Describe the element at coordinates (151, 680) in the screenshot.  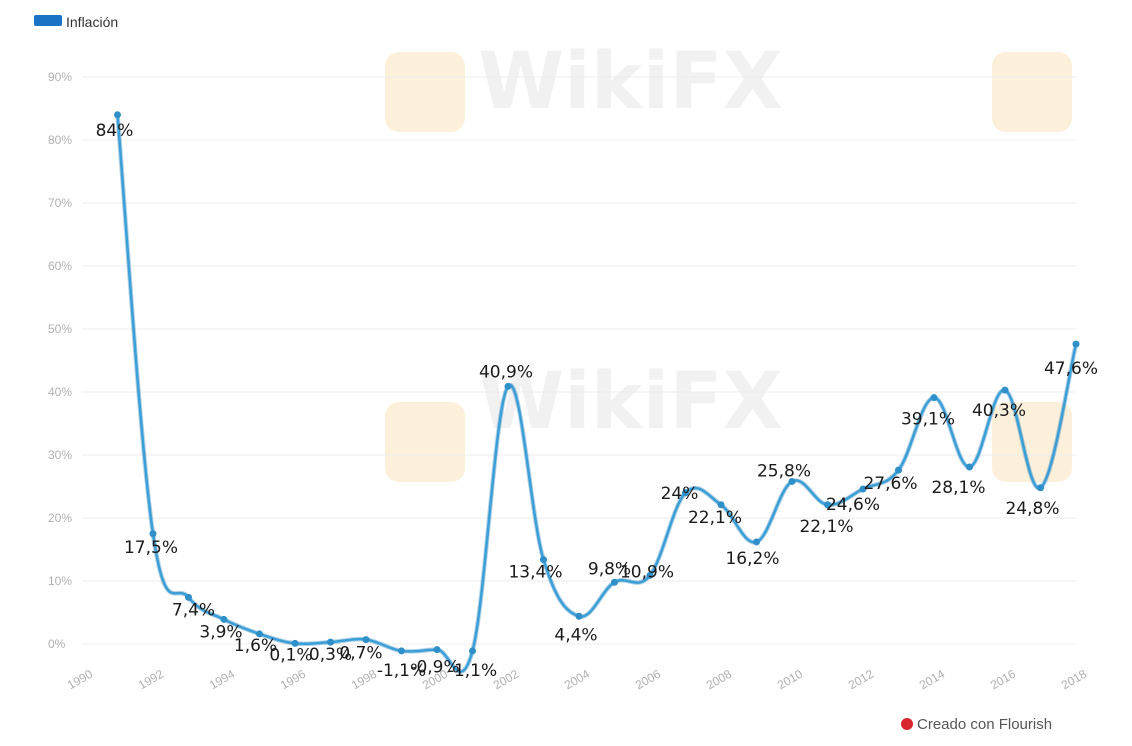
I see `x-tick-label: 1992` at that location.